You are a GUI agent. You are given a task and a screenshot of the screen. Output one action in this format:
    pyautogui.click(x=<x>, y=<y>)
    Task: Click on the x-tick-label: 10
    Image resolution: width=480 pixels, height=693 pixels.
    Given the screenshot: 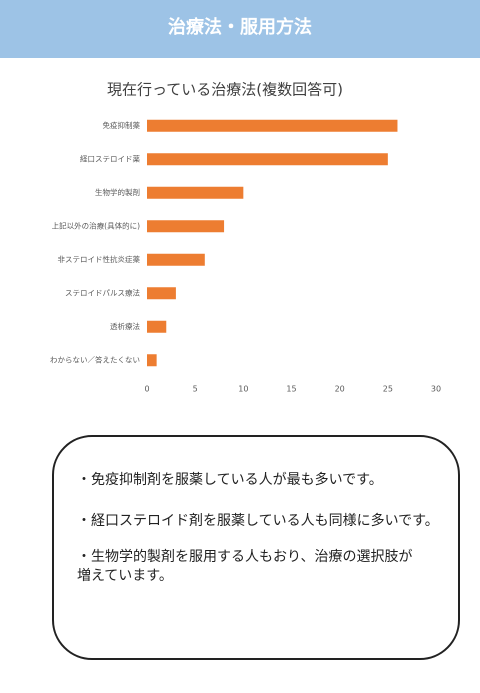 What is the action you would take?
    pyautogui.click(x=243, y=389)
    